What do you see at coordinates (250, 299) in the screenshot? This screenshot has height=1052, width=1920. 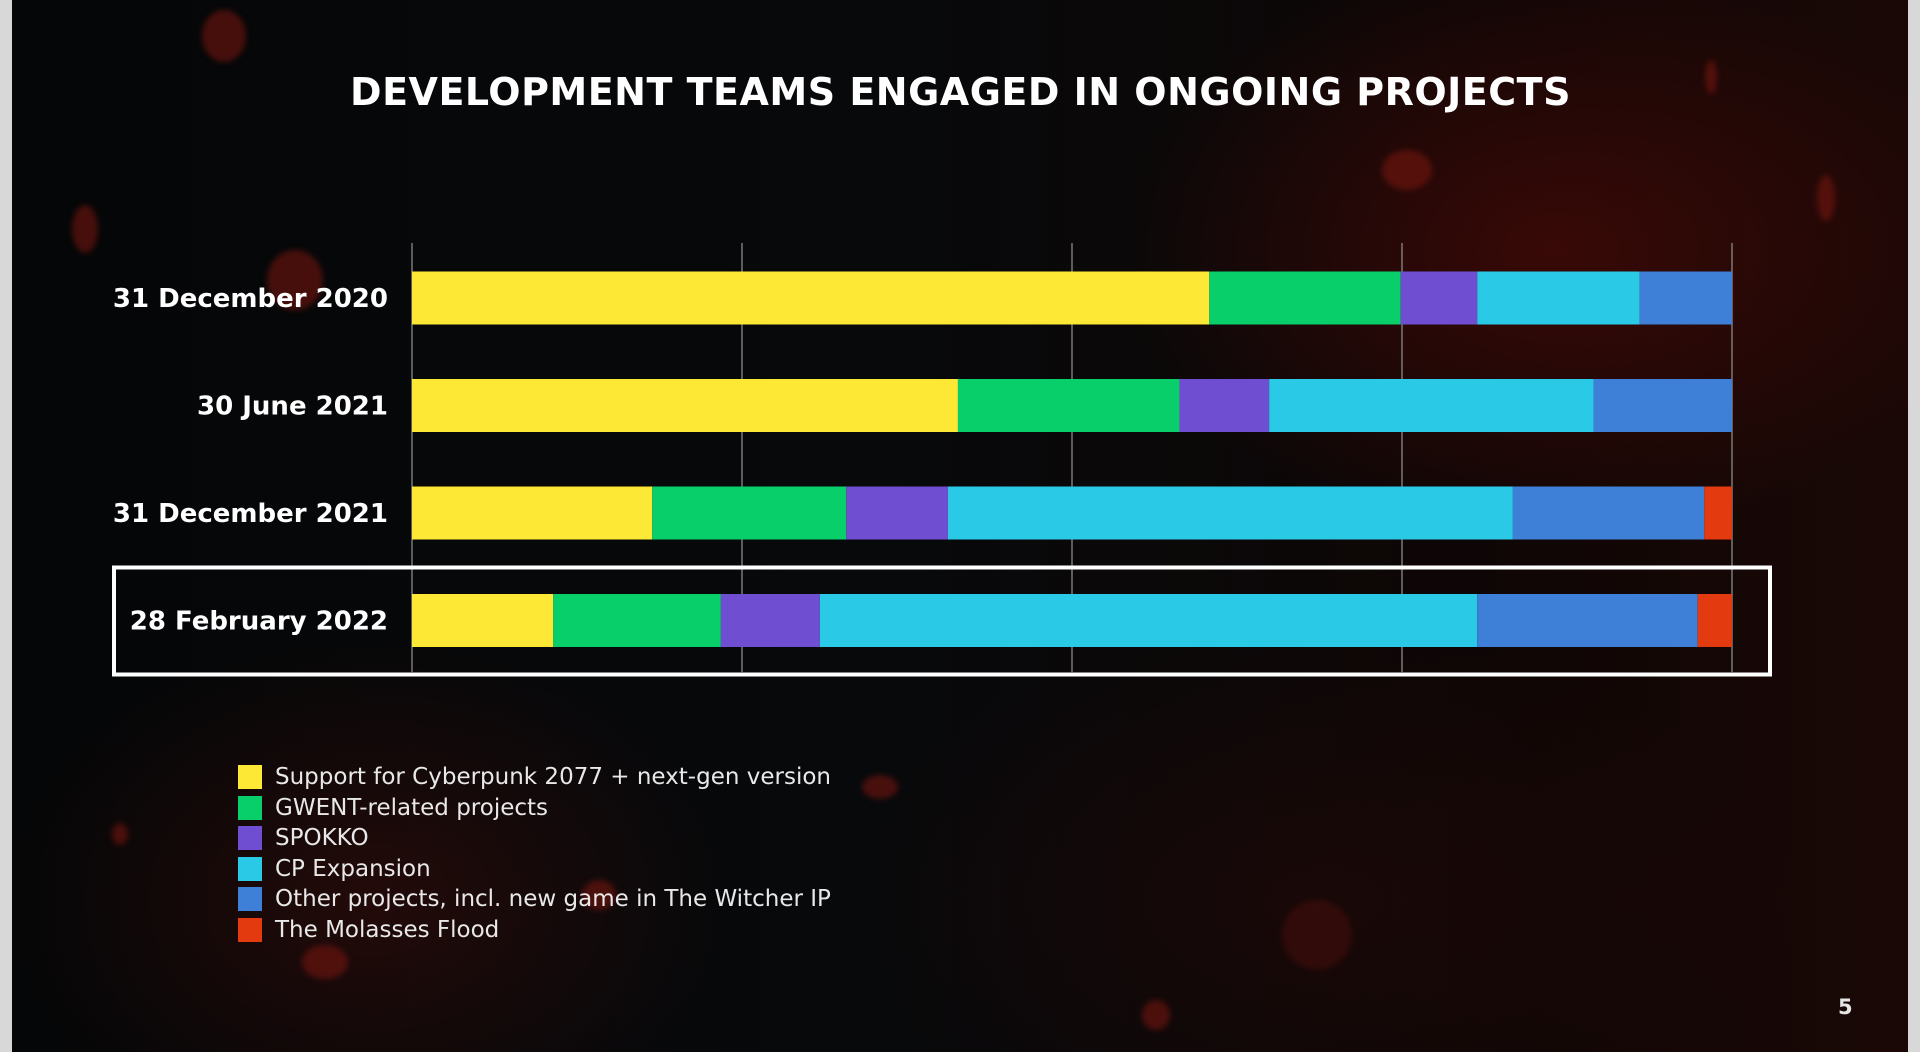 I see `category-label-0: 31 December 2020` at bounding box center [250, 299].